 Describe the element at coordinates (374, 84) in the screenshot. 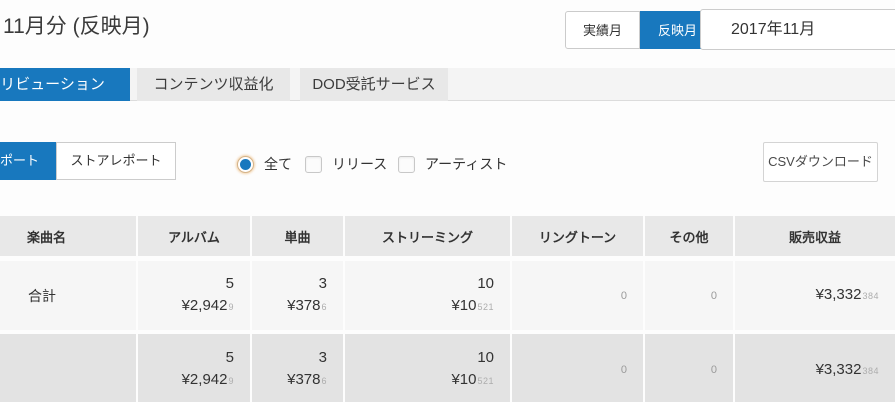

I see `tab-dod-service: DOD受託サービス` at that location.